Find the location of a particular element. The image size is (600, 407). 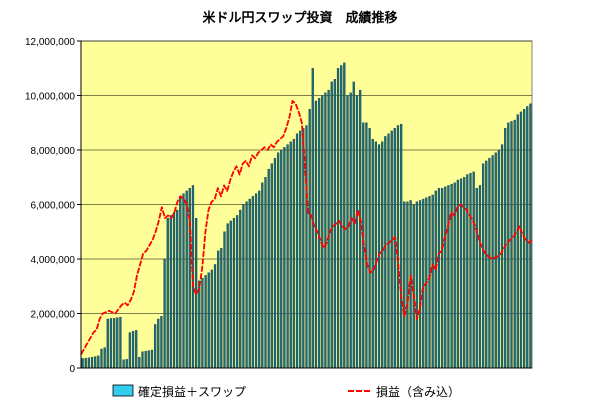

y-tick-label: 0 is located at coordinates (72, 369).